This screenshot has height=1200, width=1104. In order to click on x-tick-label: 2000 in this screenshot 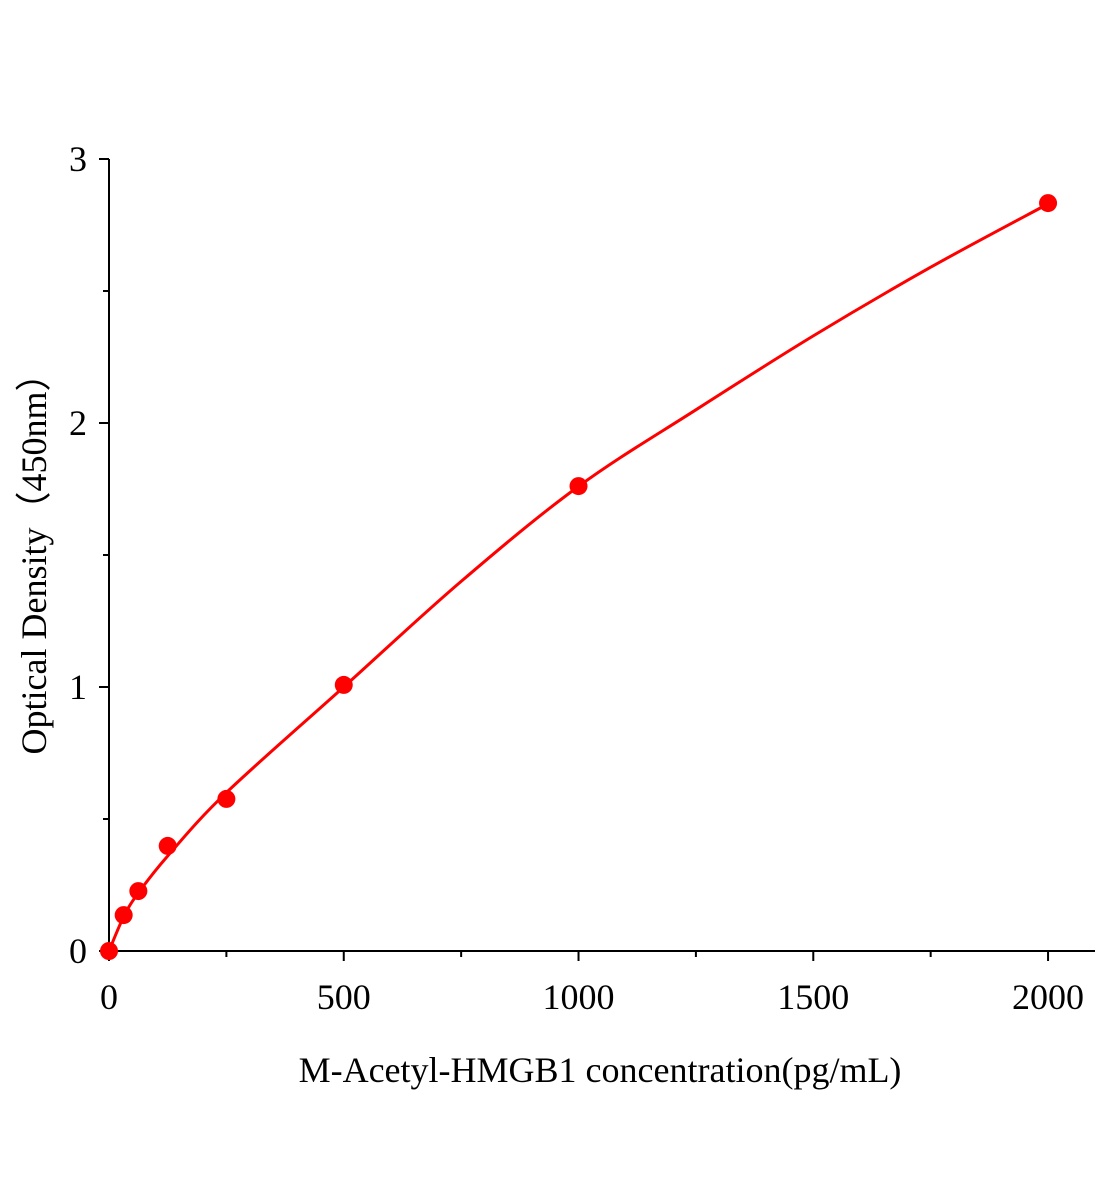, I will do `click(1048, 997)`.